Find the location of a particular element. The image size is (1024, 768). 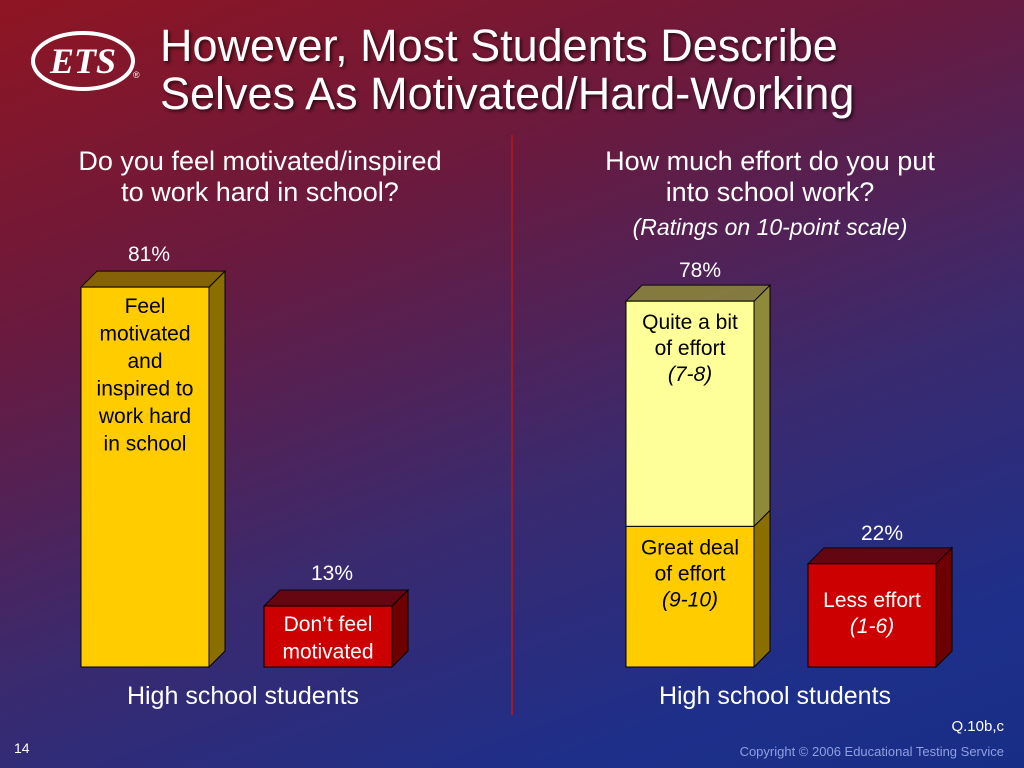

bar-label-not-motivated-line-1: Don’t feel is located at coordinates (328, 624).